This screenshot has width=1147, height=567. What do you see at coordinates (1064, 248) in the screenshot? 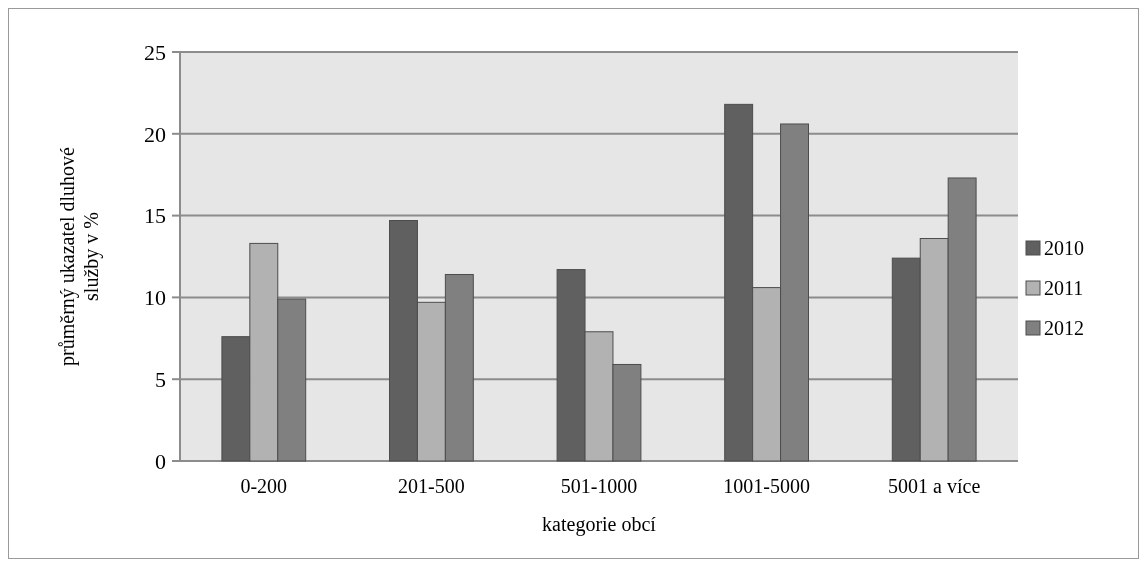
I see `legend-label: 2010` at bounding box center [1064, 248].